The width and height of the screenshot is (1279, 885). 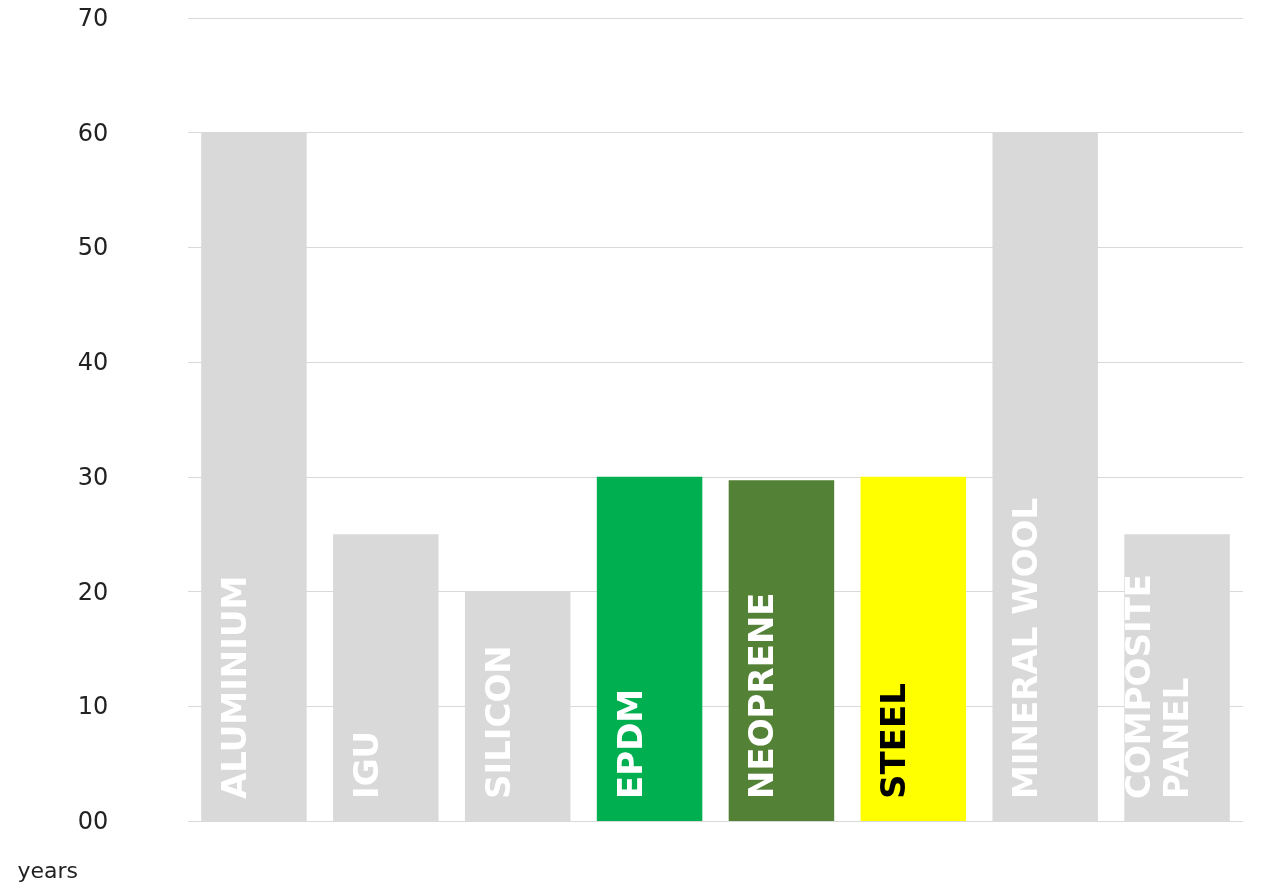 What do you see at coordinates (93, 247) in the screenshot?
I see `y-tick-label: 50` at bounding box center [93, 247].